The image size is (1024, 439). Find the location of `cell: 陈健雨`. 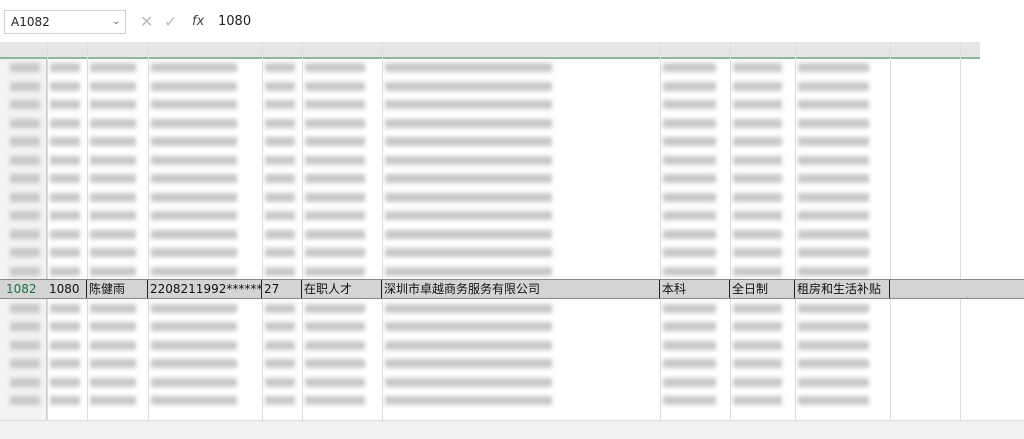

cell: 陈健雨 is located at coordinates (117, 289).